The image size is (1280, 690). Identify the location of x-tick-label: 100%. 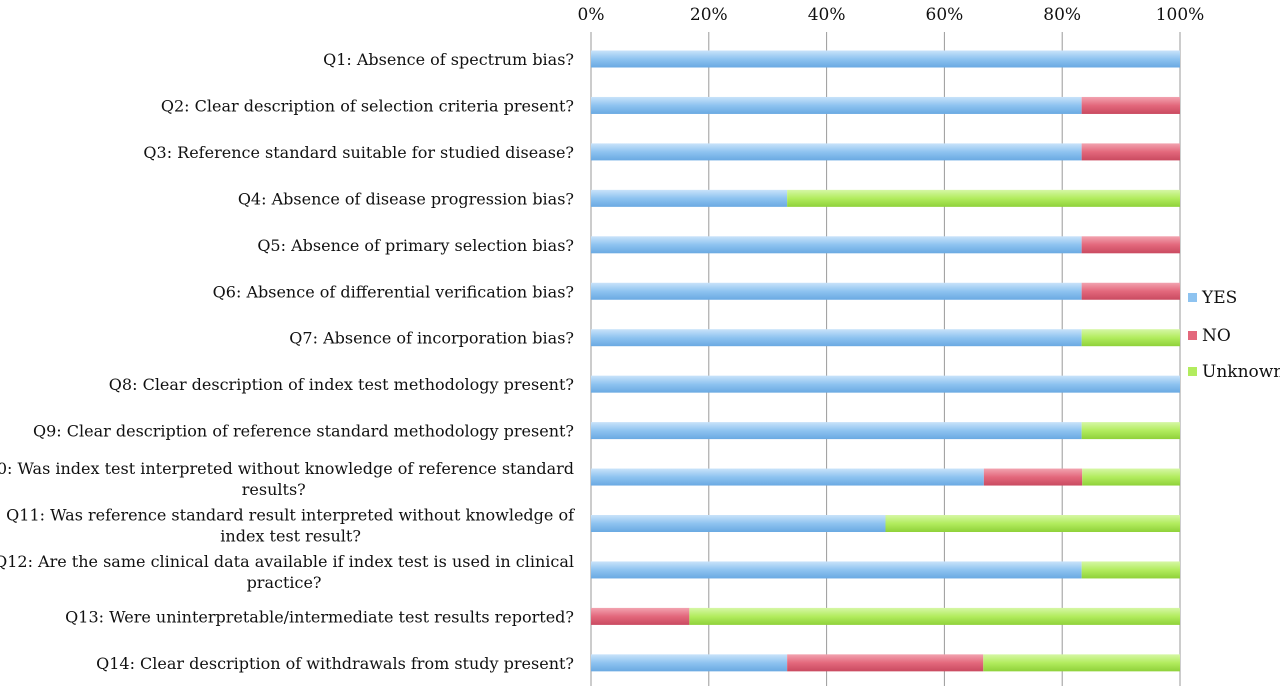
(1180, 15).